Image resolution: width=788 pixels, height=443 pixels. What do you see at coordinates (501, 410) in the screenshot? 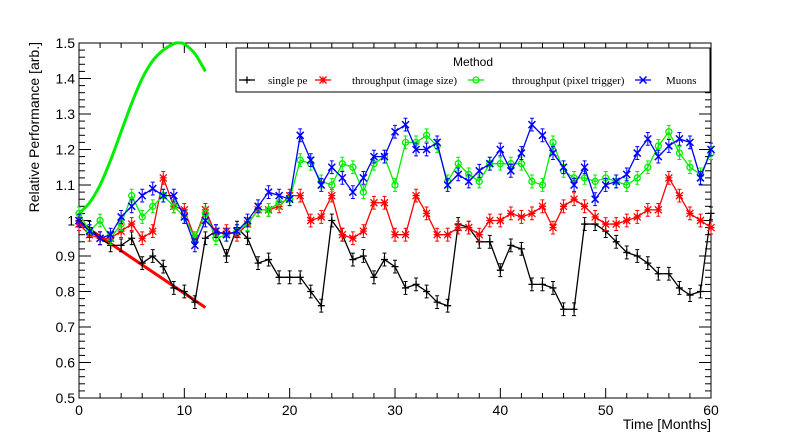
I see `x-tick-label: 40` at bounding box center [501, 410].